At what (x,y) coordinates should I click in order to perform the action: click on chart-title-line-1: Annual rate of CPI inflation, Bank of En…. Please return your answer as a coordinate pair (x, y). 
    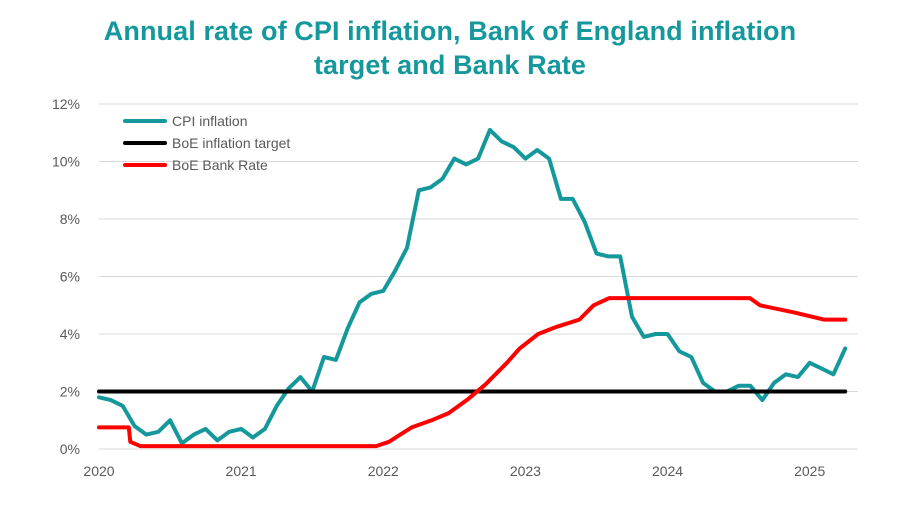
    Looking at the image, I should click on (450, 31).